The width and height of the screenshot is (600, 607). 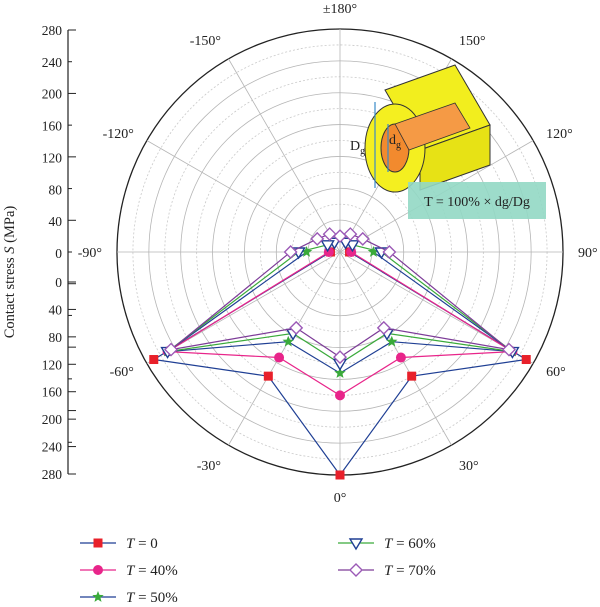 I want to click on inset-groove, so click(x=432, y=126).